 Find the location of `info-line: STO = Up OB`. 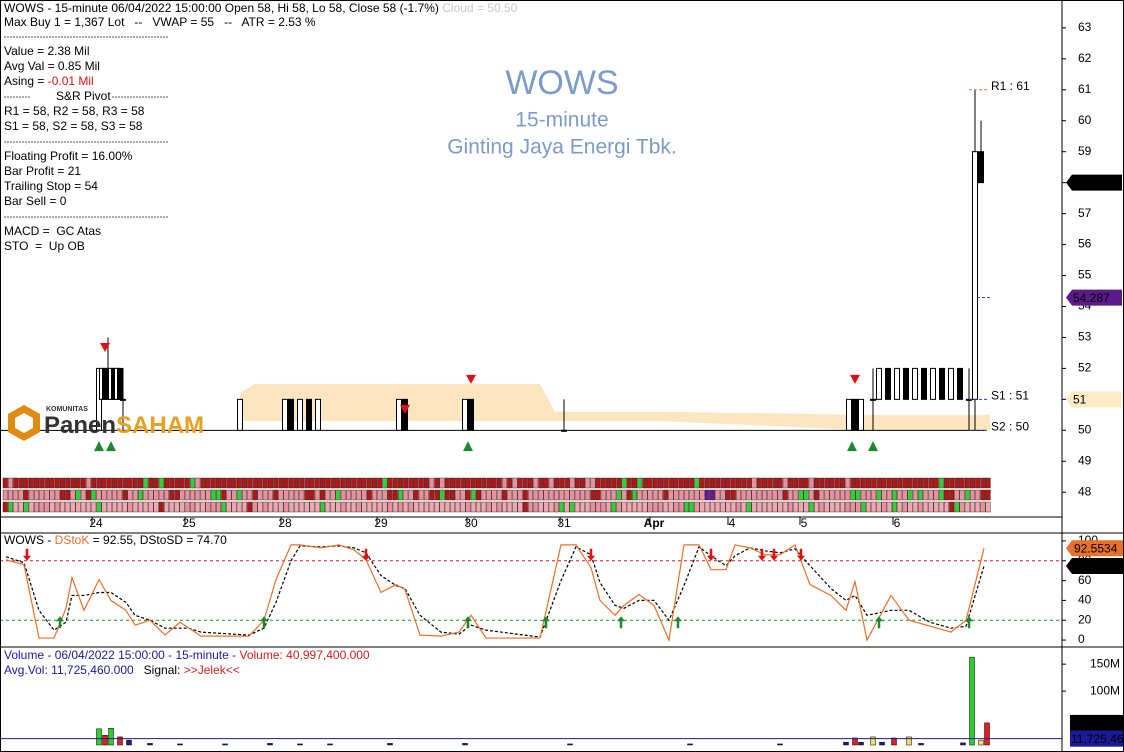

info-line: STO = Up OB is located at coordinates (44, 246).